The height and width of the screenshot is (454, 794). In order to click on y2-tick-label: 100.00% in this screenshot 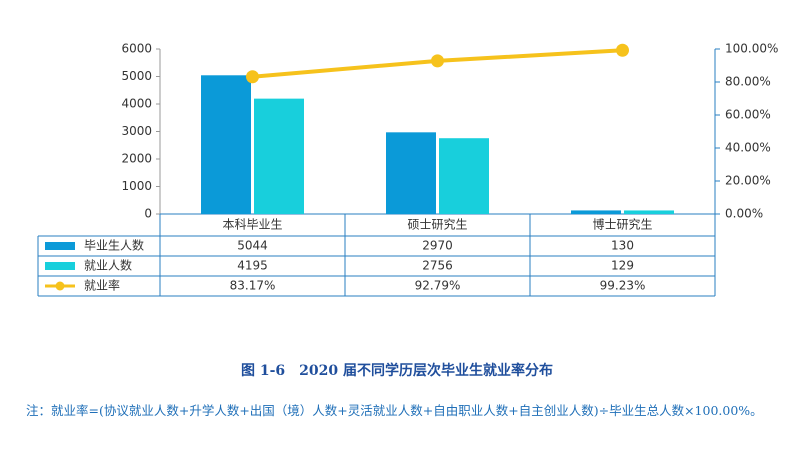, I will do `click(751, 49)`.